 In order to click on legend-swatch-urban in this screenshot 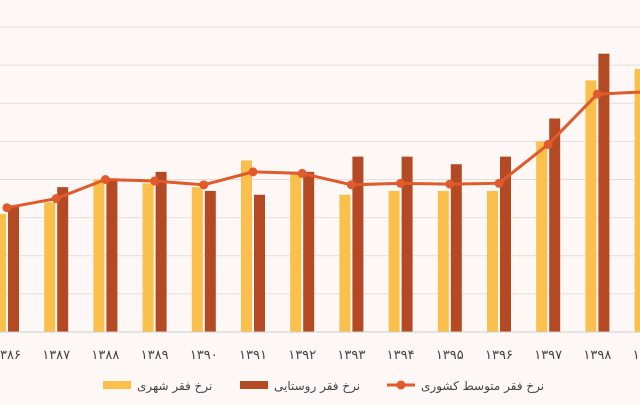, I will do `click(117, 385)`.